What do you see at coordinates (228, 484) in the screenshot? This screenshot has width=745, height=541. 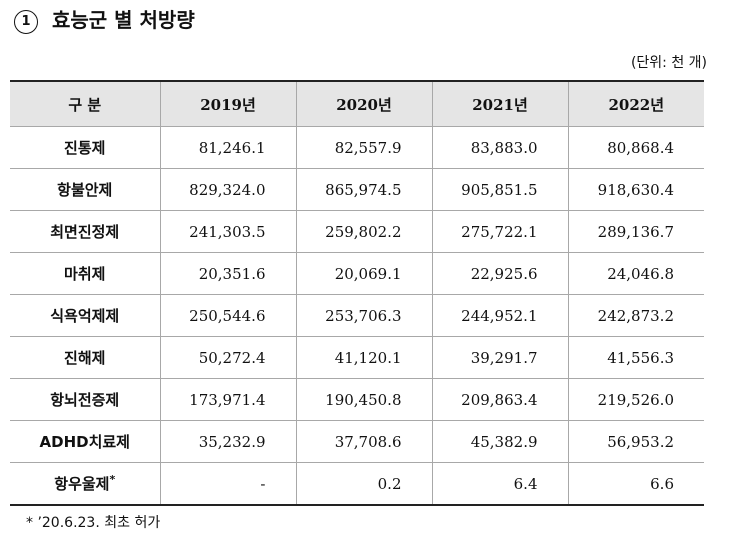 I see `cell-2019: -` at bounding box center [228, 484].